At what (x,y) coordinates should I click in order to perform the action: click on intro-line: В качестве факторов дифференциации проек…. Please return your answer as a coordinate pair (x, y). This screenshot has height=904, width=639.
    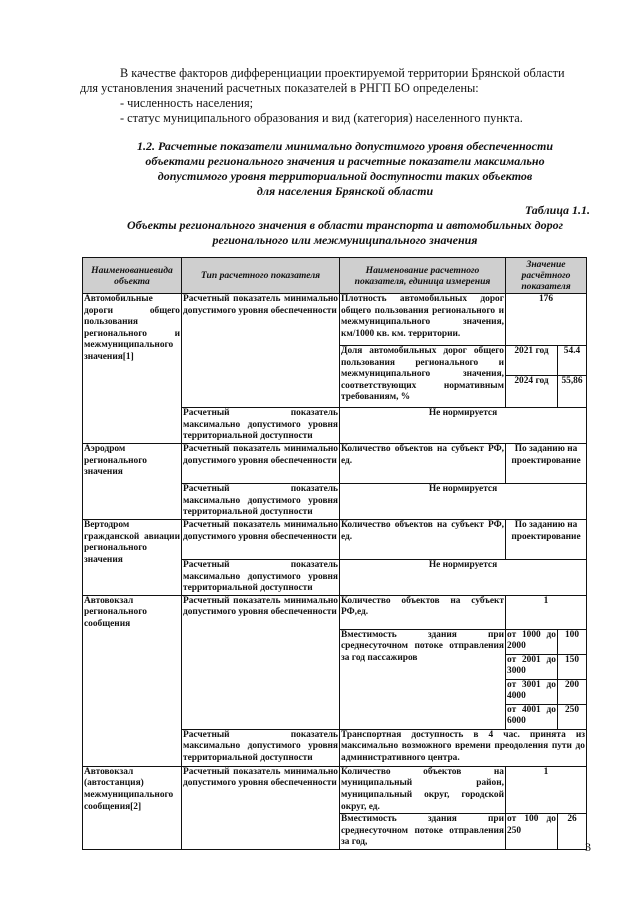
    Looking at the image, I should click on (342, 73).